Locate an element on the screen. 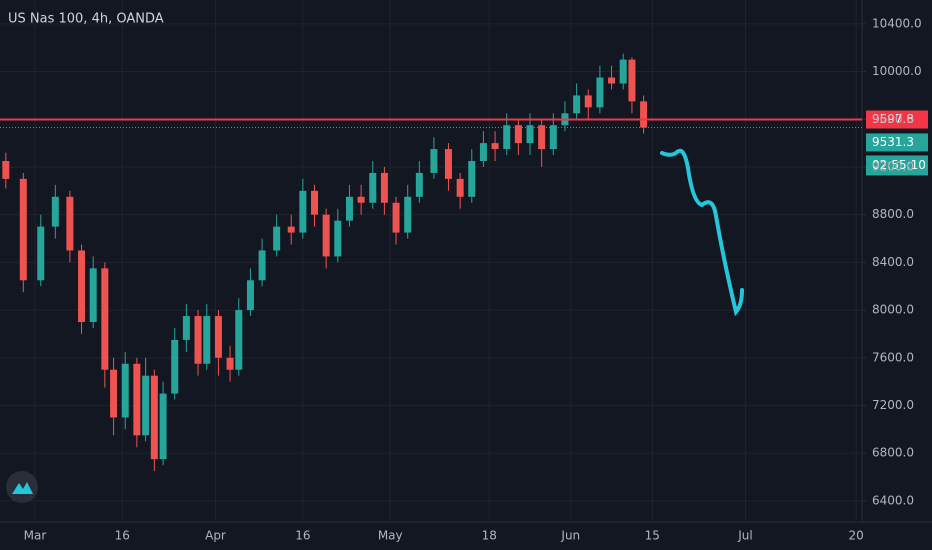 Image resolution: width=932 pixels, height=550 pixels. y-tick-label: 9200.0 is located at coordinates (893, 166).